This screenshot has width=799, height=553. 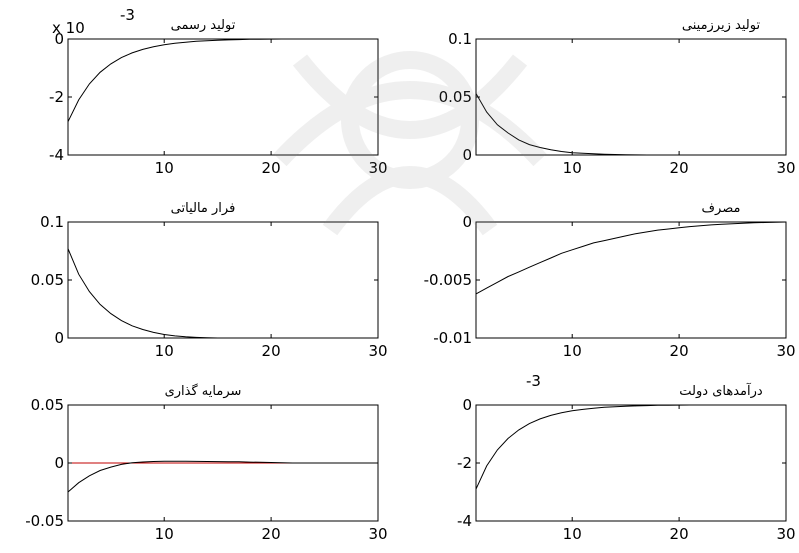 I want to click on scale-multiplier: x 10, so click(x=68, y=28).